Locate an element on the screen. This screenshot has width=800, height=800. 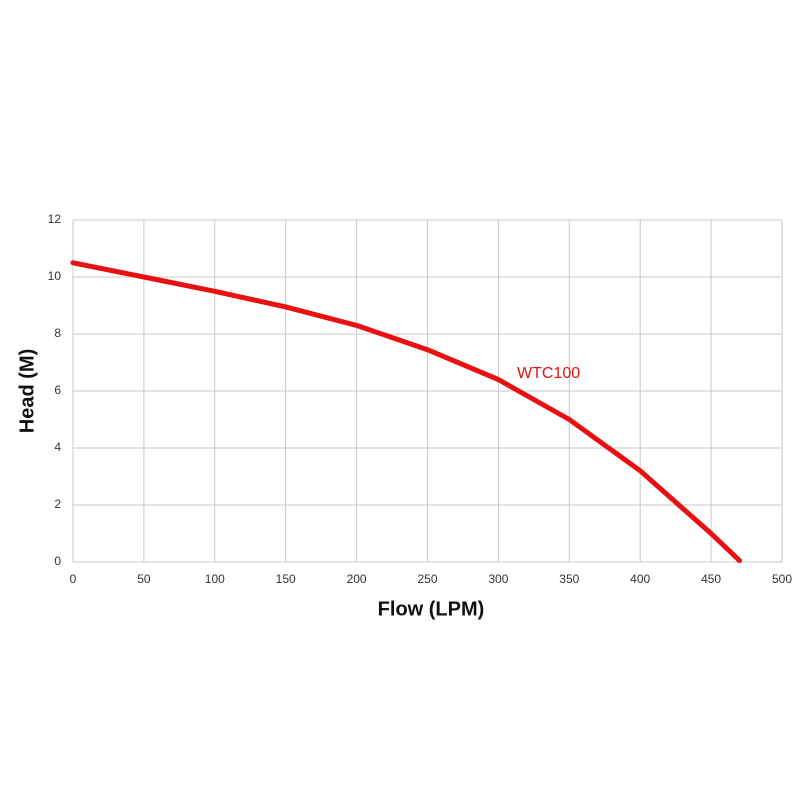
x-tick-label: 350 is located at coordinates (569, 579).